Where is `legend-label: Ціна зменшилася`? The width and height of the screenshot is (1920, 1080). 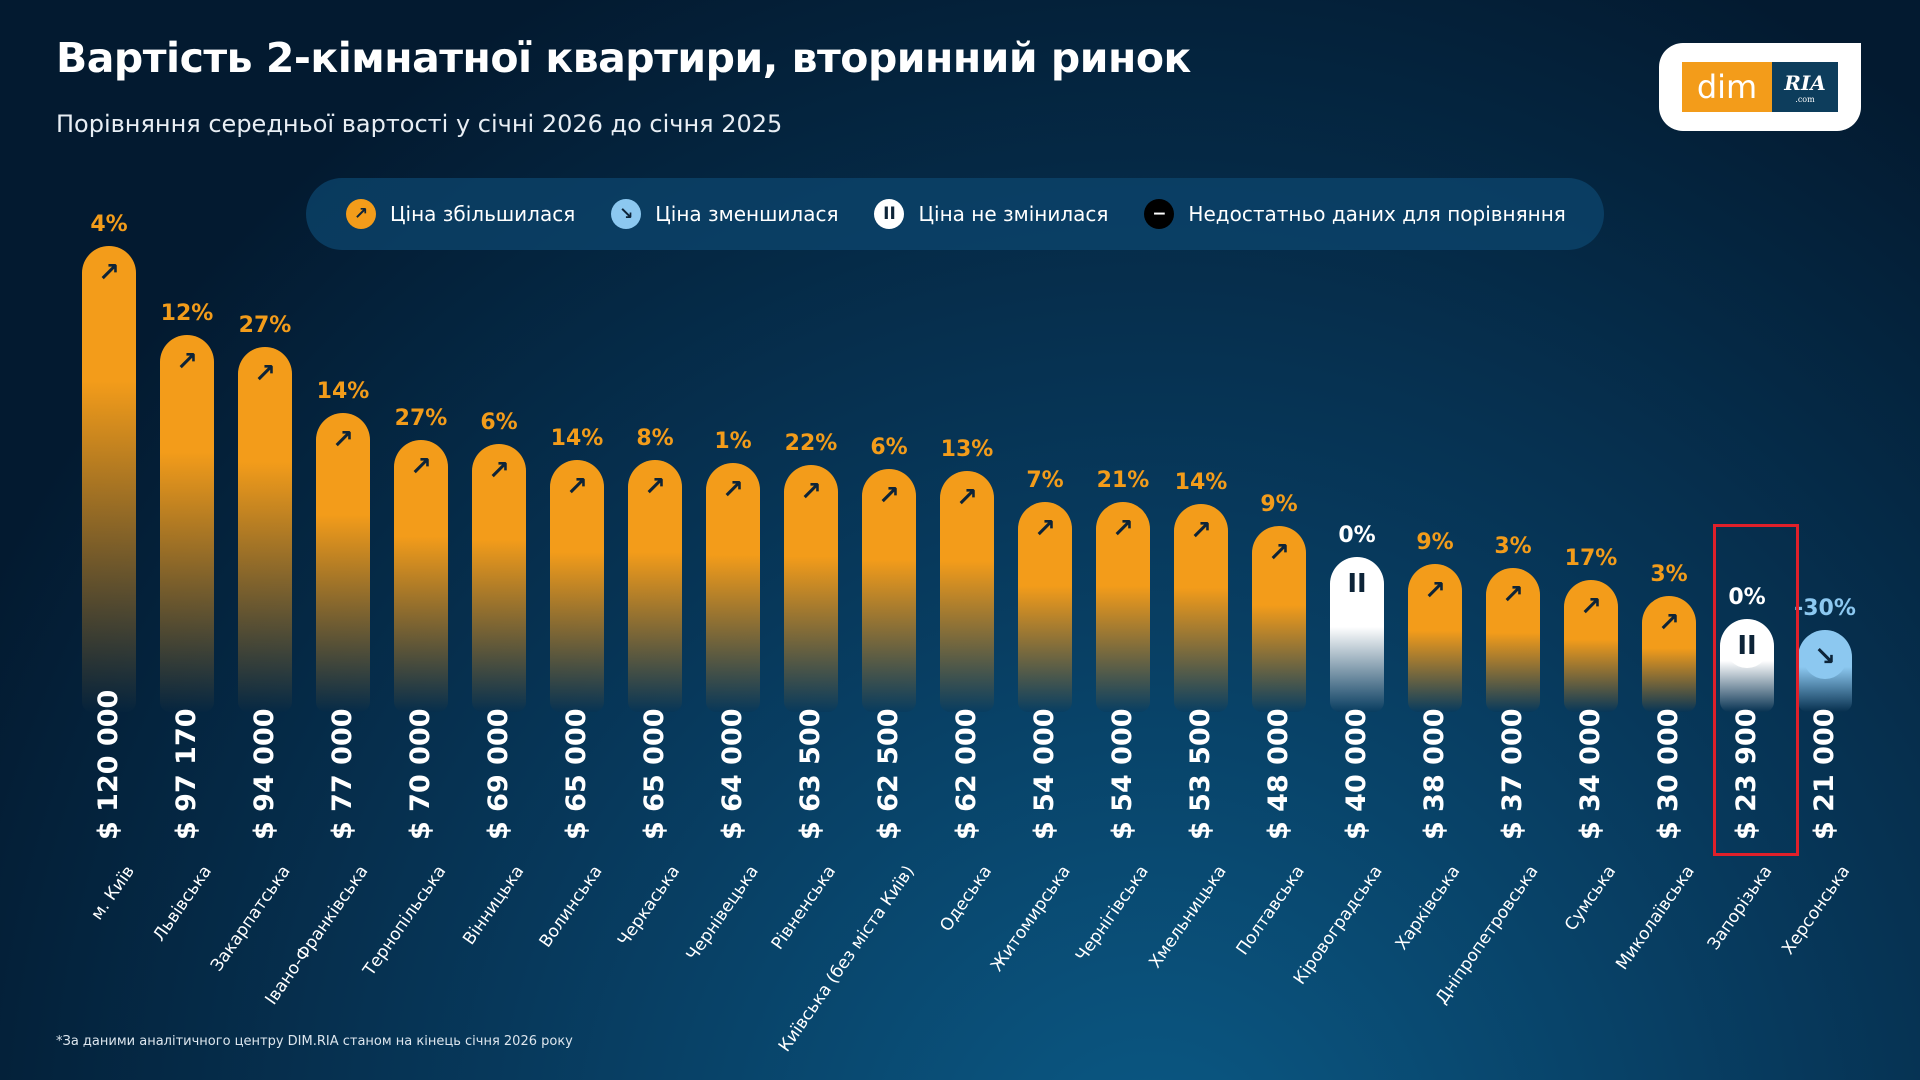 legend-label: Ціна зменшилася is located at coordinates (747, 214).